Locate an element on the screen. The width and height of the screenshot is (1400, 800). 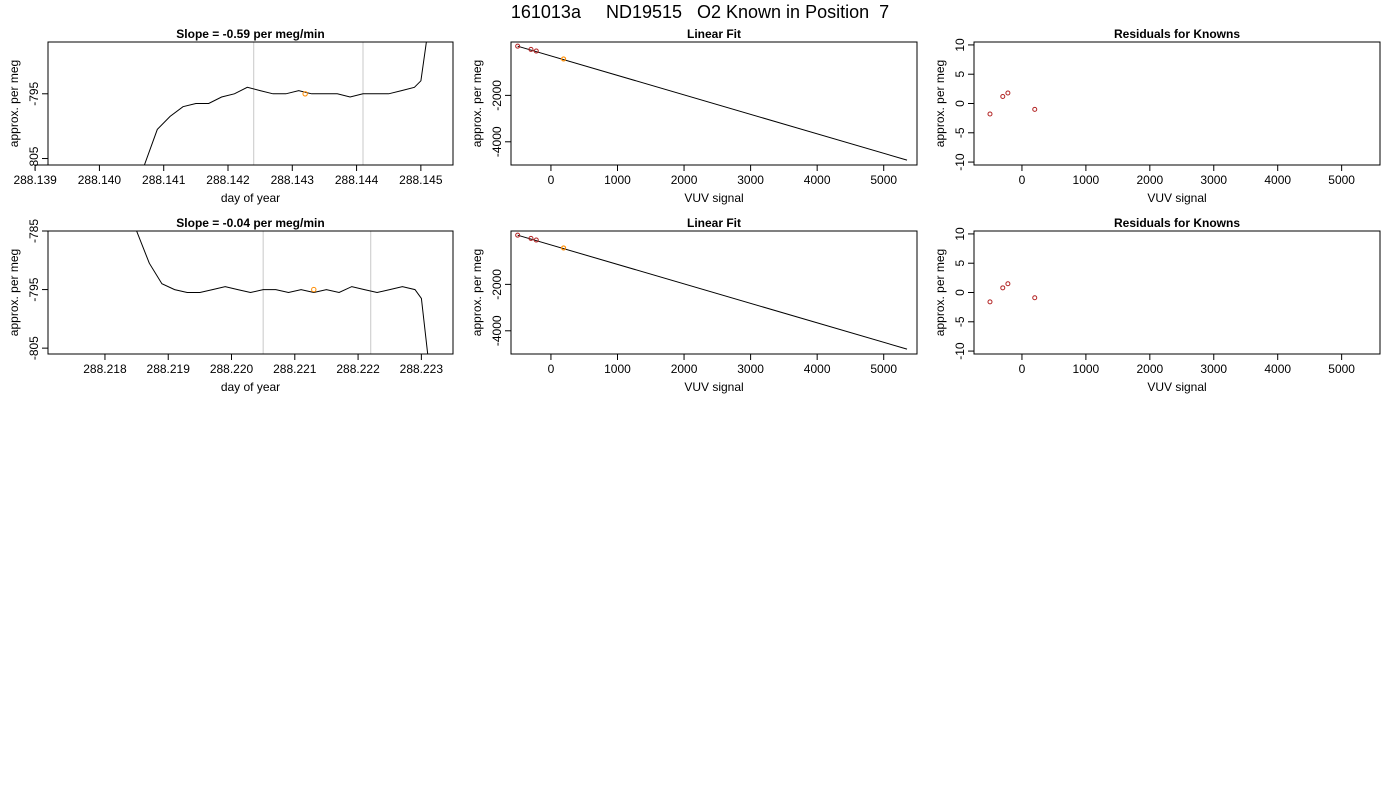
x-tick-label: 288.218 is located at coordinates (105, 369).